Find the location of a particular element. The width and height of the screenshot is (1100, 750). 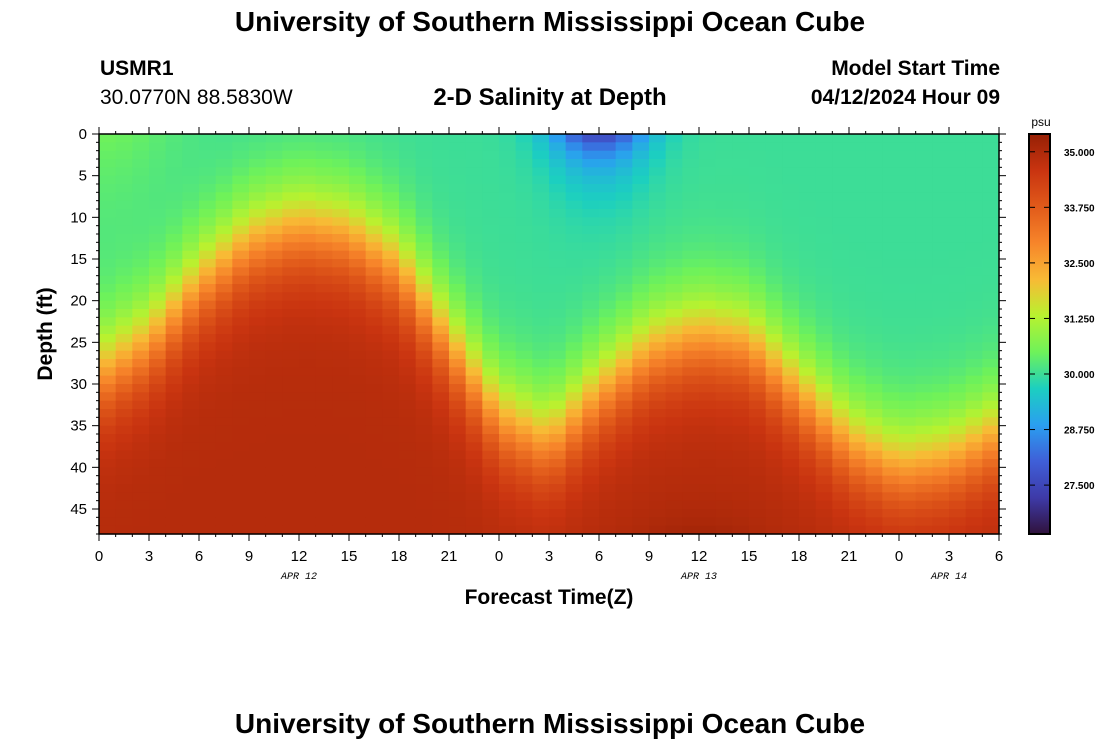

x-tick-label: 0 is located at coordinates (99, 556).